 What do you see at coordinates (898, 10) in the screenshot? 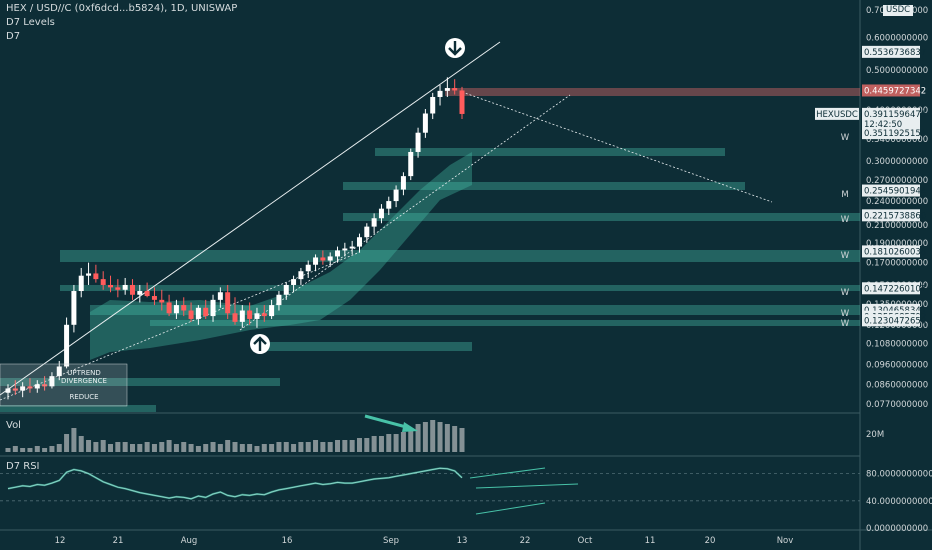
I see `currency-badge: USDC` at bounding box center [898, 10].